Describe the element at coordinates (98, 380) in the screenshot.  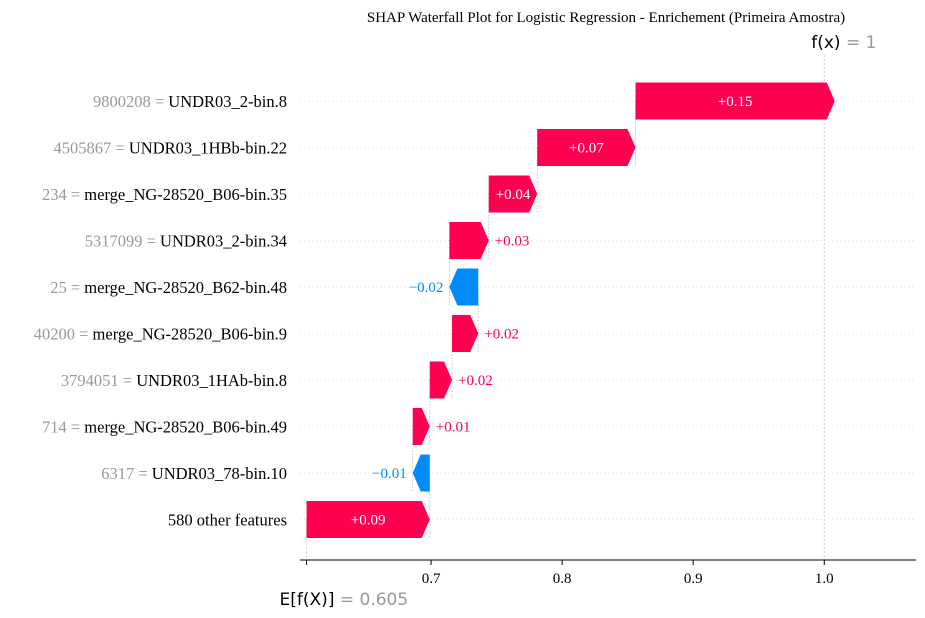
I see `feature-value: 3794051 =` at that location.